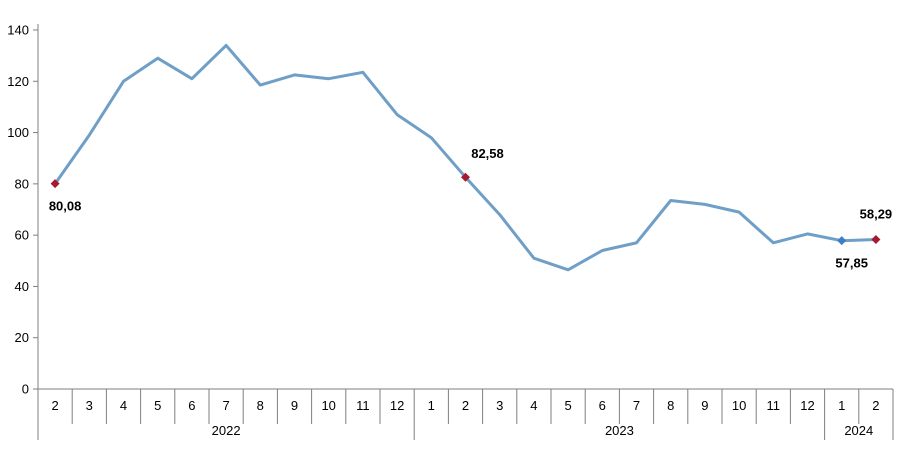 Image resolution: width=900 pixels, height=458 pixels. Describe the element at coordinates (65, 206) in the screenshot. I see `data-label: 80,08` at that location.